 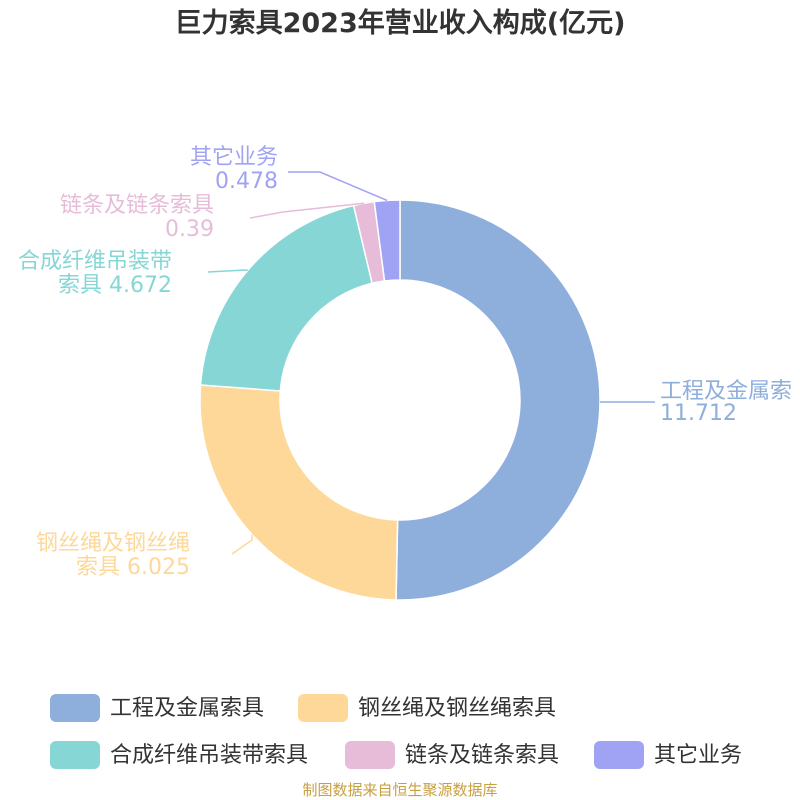 What do you see at coordinates (482, 755) in the screenshot?
I see `legend-label-4: 链条及链条索具` at bounding box center [482, 755].